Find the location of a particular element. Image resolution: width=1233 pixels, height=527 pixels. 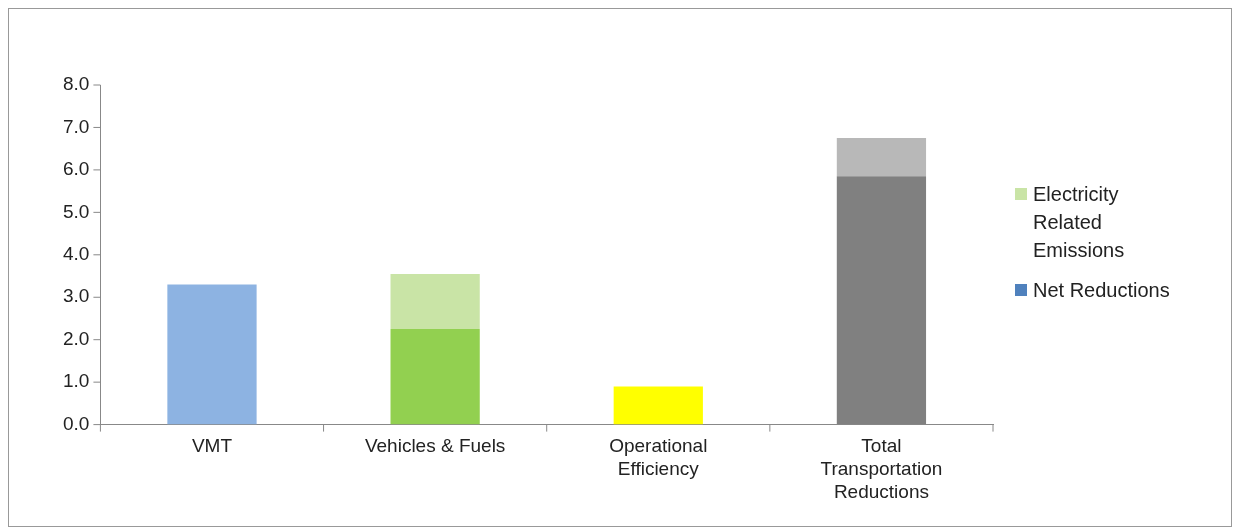

text: Net Reductions is located at coordinates (1102, 290).